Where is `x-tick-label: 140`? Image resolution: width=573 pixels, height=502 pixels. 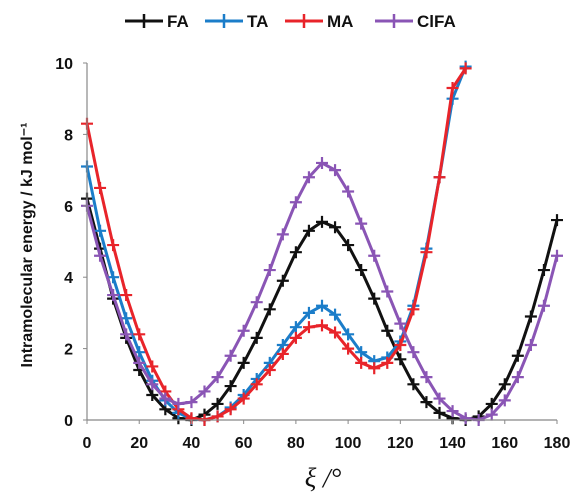
x-tick-label: 140 is located at coordinates (452, 443).